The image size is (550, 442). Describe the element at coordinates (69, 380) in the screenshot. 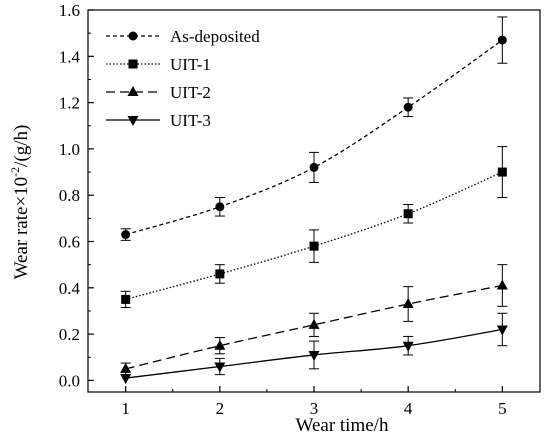

I see `y-tick-label: 0.0` at that location.